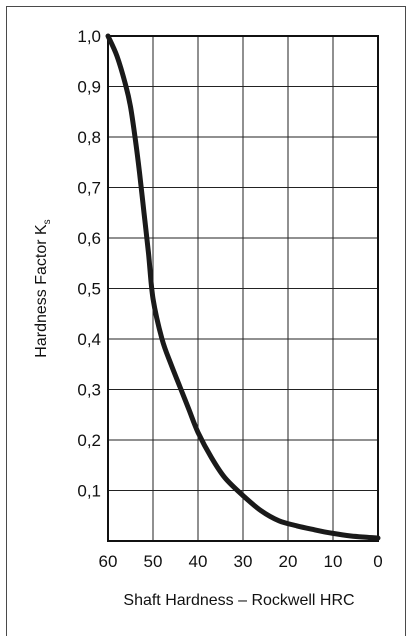  I want to click on y-tick-labels: 1,0 0,9 0,8 0,7 0,6 0,5 0,4 0,3 0,2 0,1, so click(89, 264).